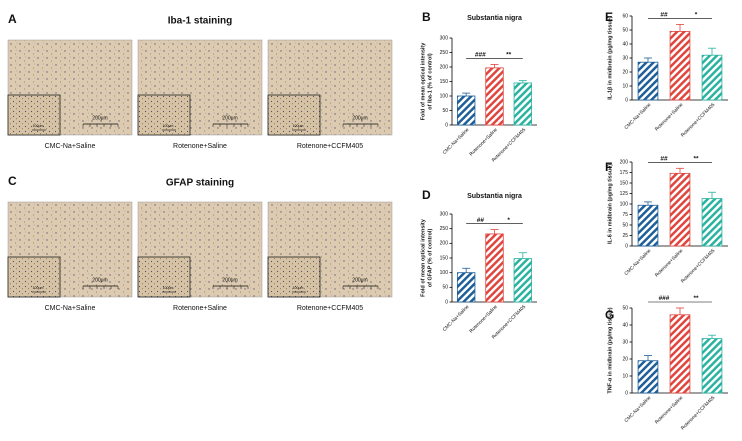 This screenshot has height=441, width=742. What do you see at coordinates (625, 16) in the screenshot?
I see `y-tick-label: 60` at bounding box center [625, 16].